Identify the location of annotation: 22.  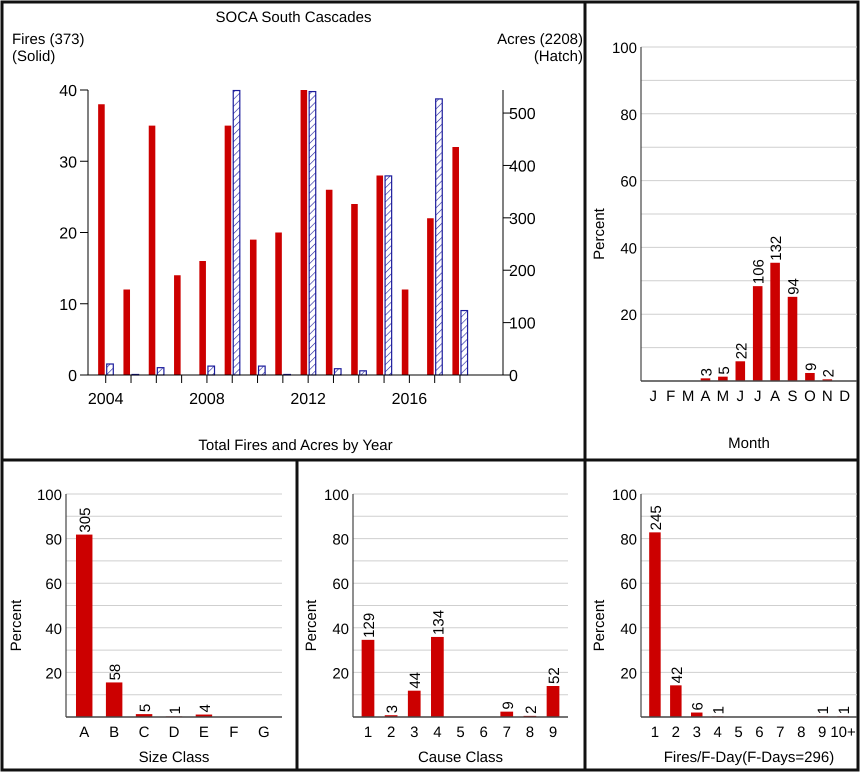
(741, 351).